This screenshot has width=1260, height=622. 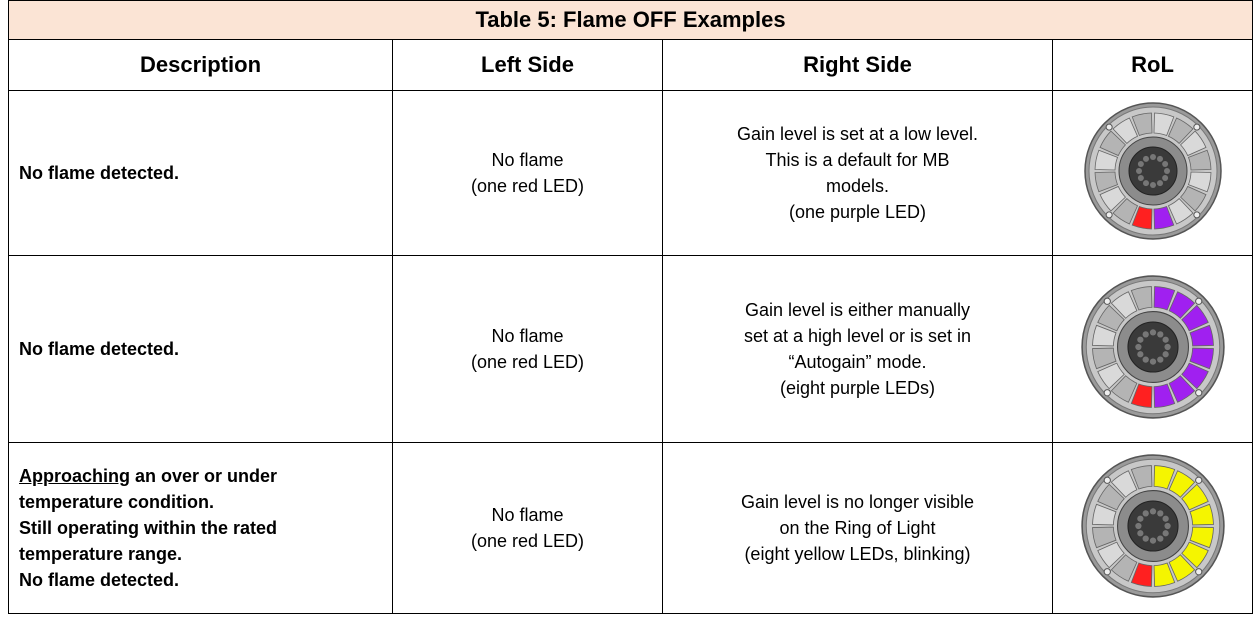 What do you see at coordinates (204, 476) in the screenshot?
I see `description: an over or under` at bounding box center [204, 476].